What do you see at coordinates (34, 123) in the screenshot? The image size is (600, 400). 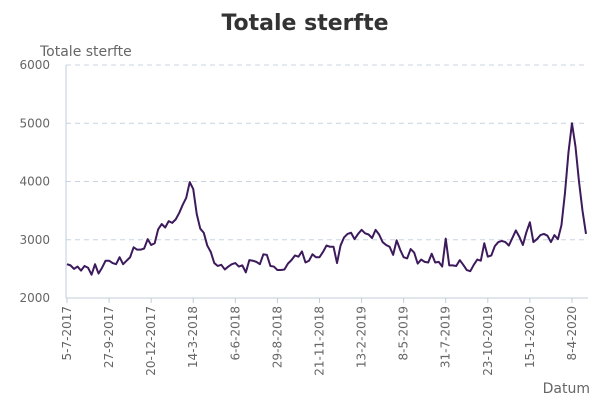 I see `y-tick-label: 5000` at bounding box center [34, 123].